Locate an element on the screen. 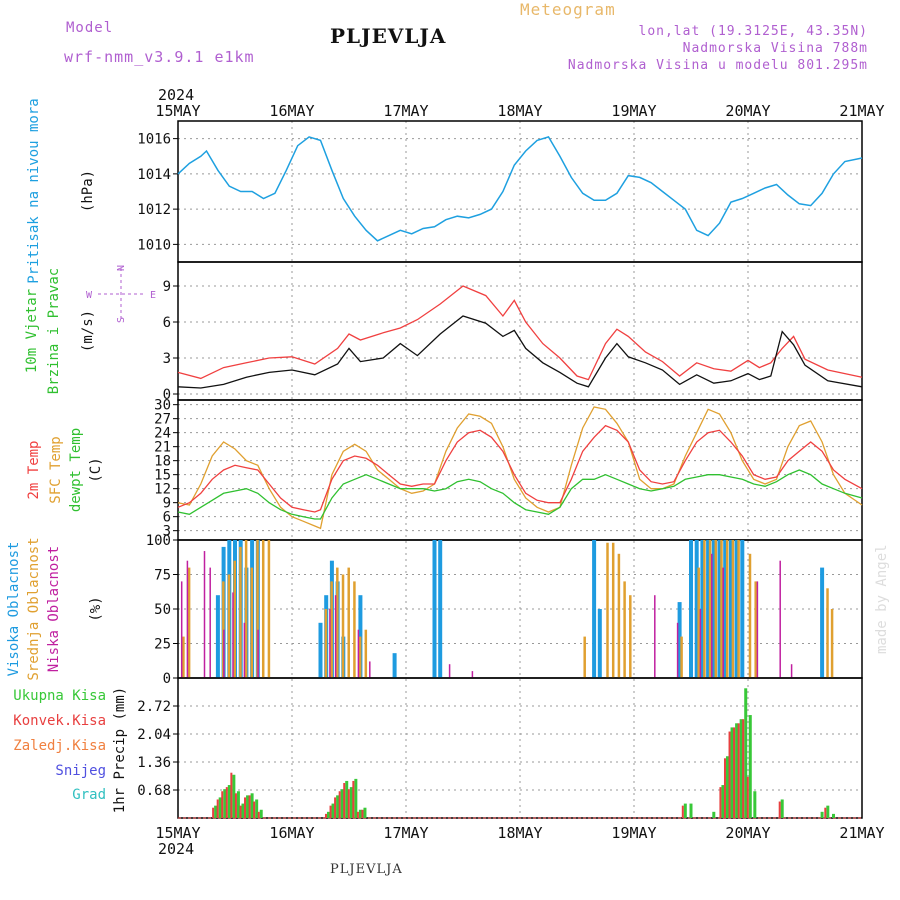 This screenshot has width=900, height=900. wind-unit-label: (m/s) is located at coordinates (88, 331).